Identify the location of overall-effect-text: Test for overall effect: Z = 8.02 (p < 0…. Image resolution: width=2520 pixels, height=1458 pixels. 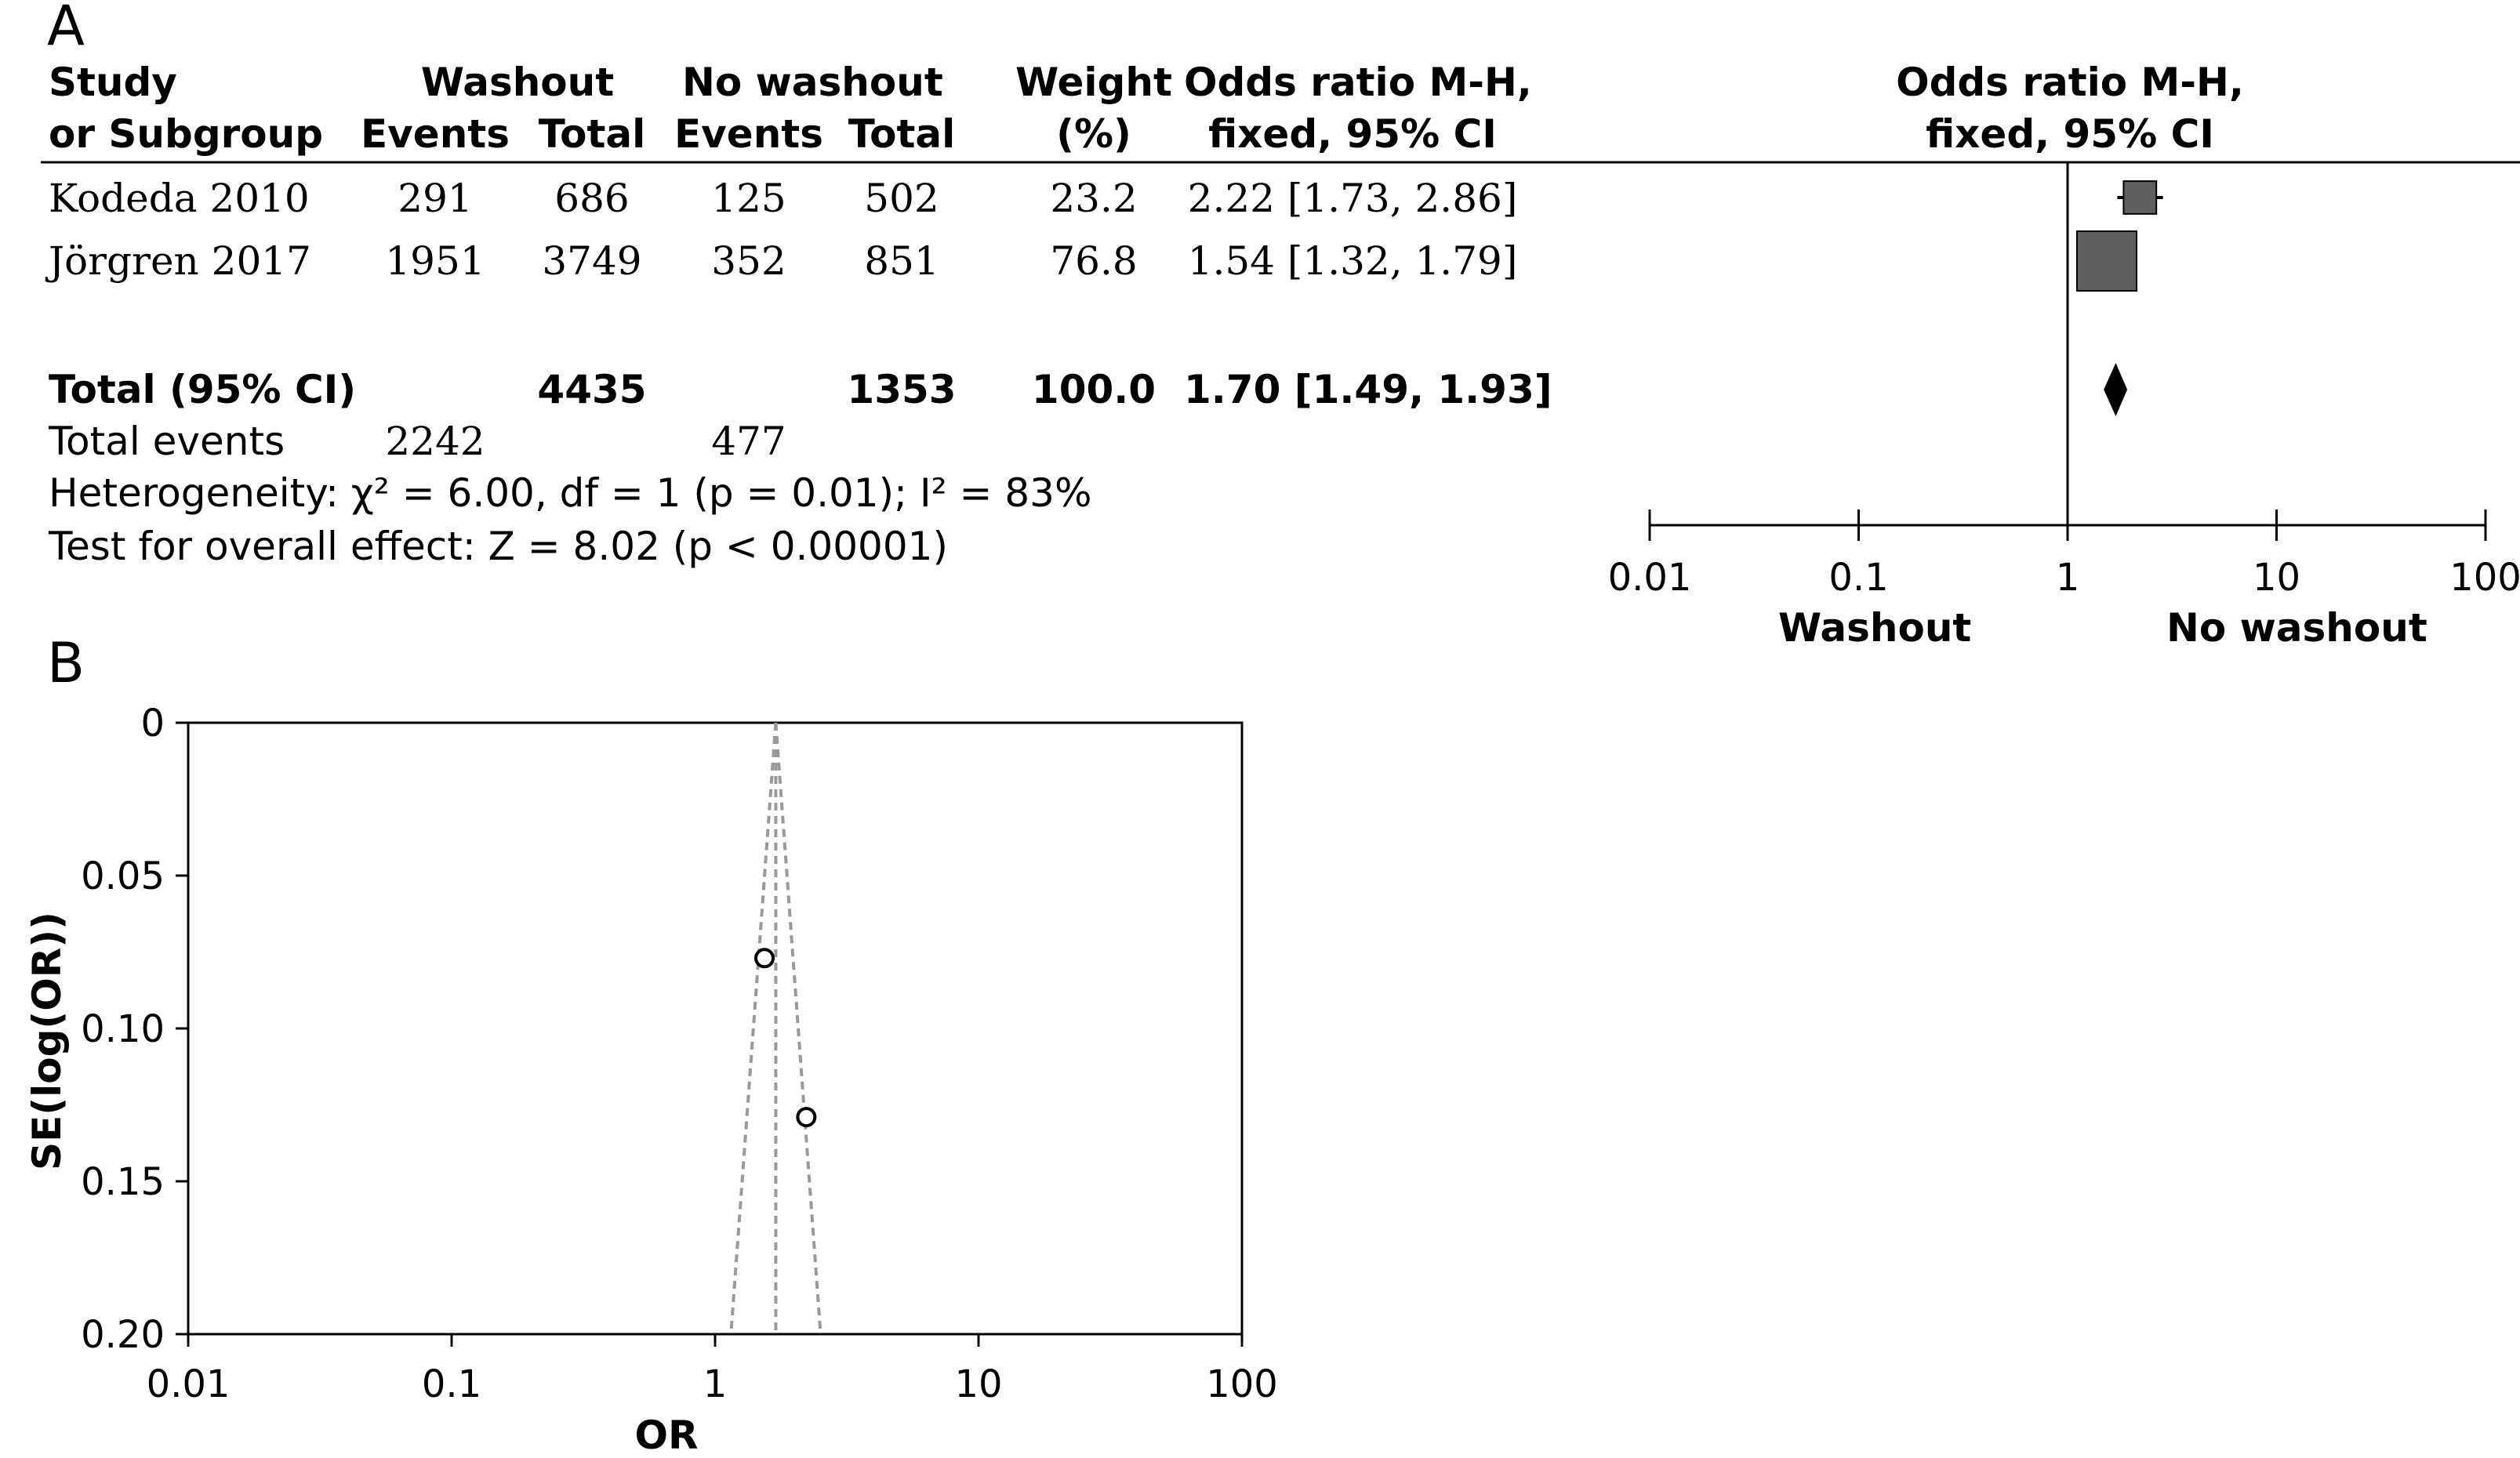
(498, 546).